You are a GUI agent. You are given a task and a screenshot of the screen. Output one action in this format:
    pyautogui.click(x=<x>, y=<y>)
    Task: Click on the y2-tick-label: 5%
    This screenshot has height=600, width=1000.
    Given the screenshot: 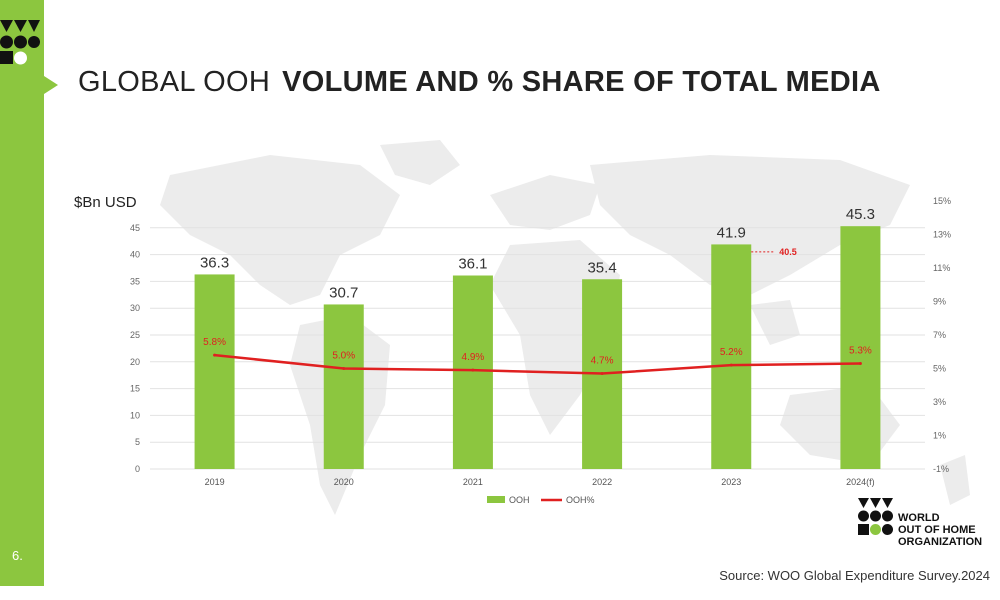 What is the action you would take?
    pyautogui.click(x=939, y=369)
    